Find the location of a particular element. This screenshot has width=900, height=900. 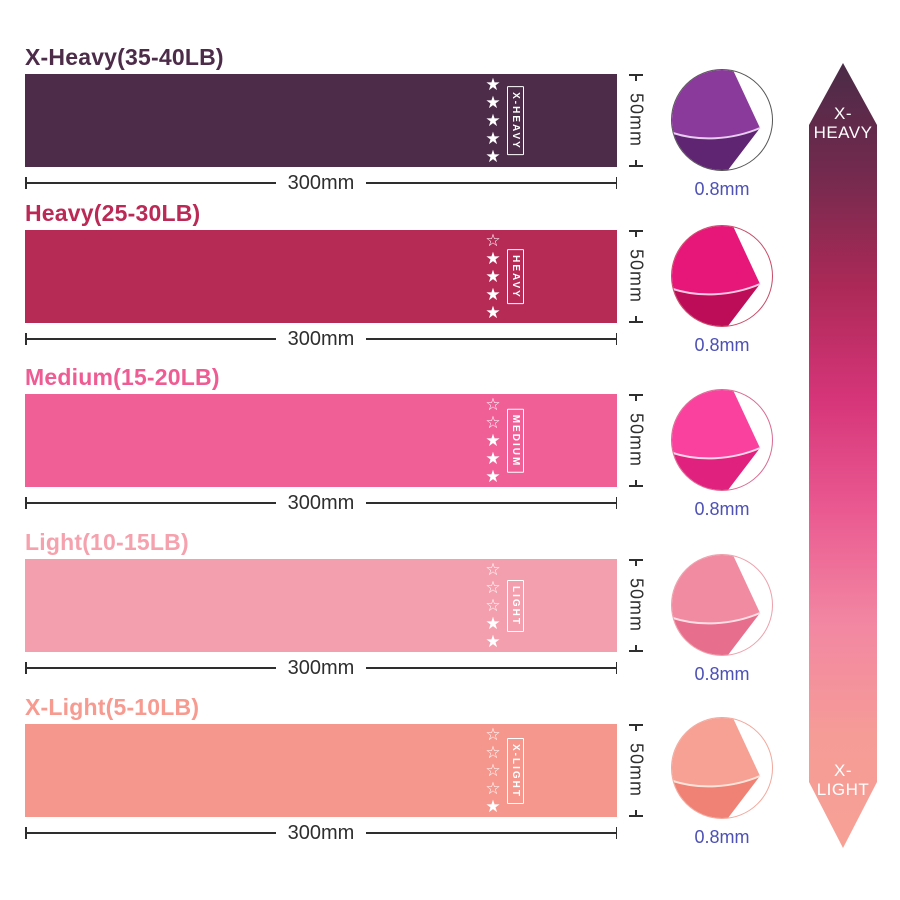

arrow-top-label: X- HEAVY is located at coordinates (843, 123).